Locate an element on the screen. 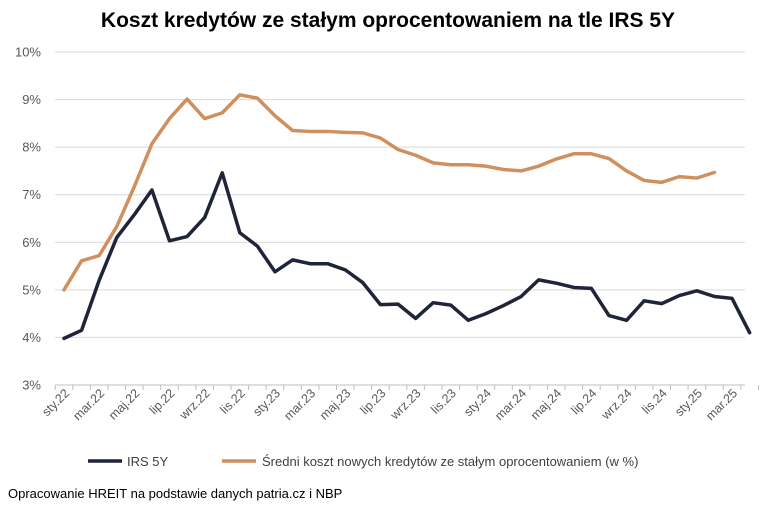 The height and width of the screenshot is (512, 776). x-tick-label: lis.23 is located at coordinates (443, 401).